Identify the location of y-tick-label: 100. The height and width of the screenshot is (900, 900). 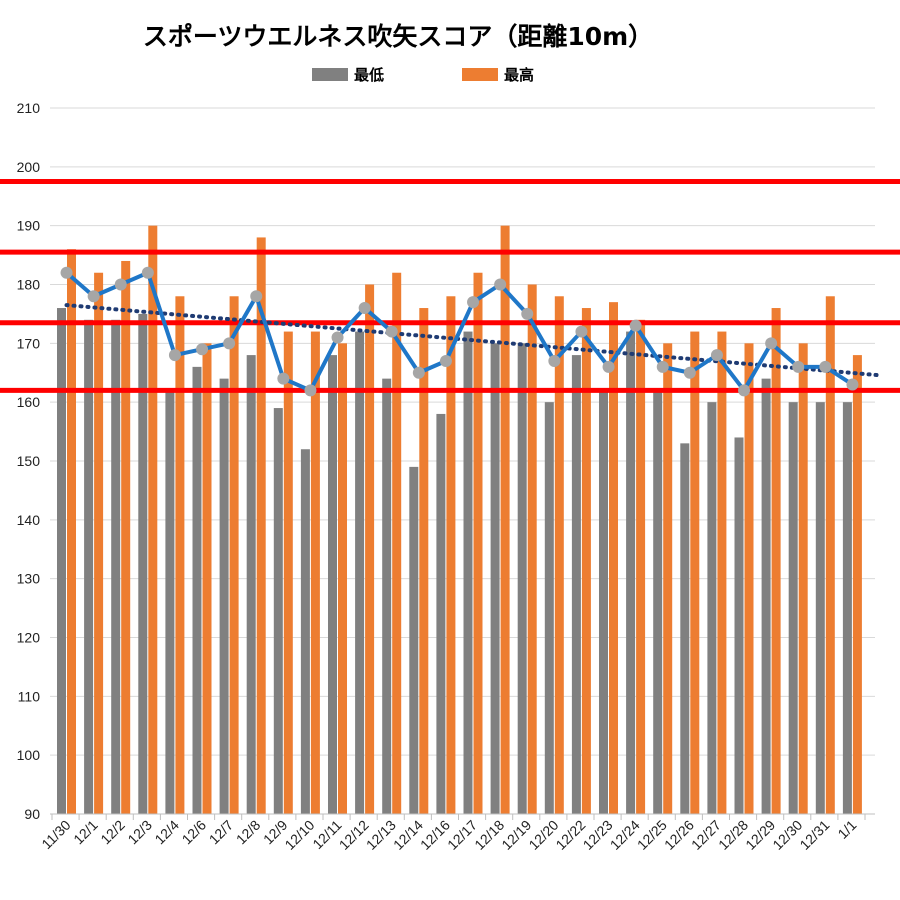
(29, 755).